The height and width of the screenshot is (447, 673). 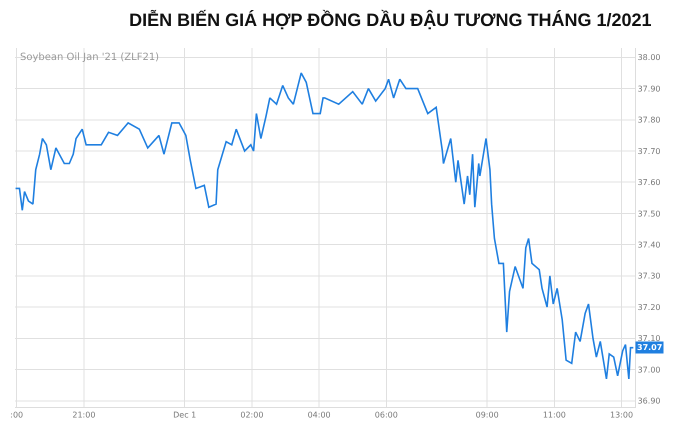 What do you see at coordinates (554, 415) in the screenshot?
I see `x-tick-label: 11:00` at bounding box center [554, 415].